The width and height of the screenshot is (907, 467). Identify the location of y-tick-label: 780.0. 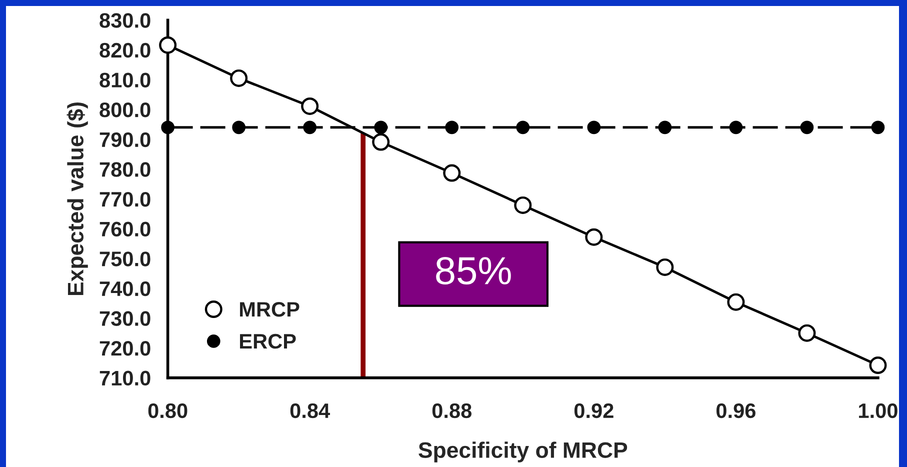
(125, 169).